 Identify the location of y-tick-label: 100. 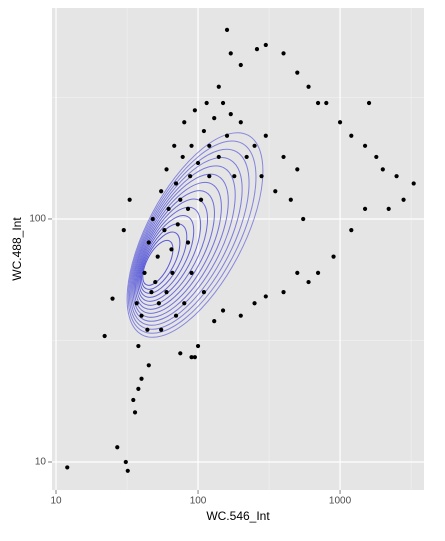
(37, 219).